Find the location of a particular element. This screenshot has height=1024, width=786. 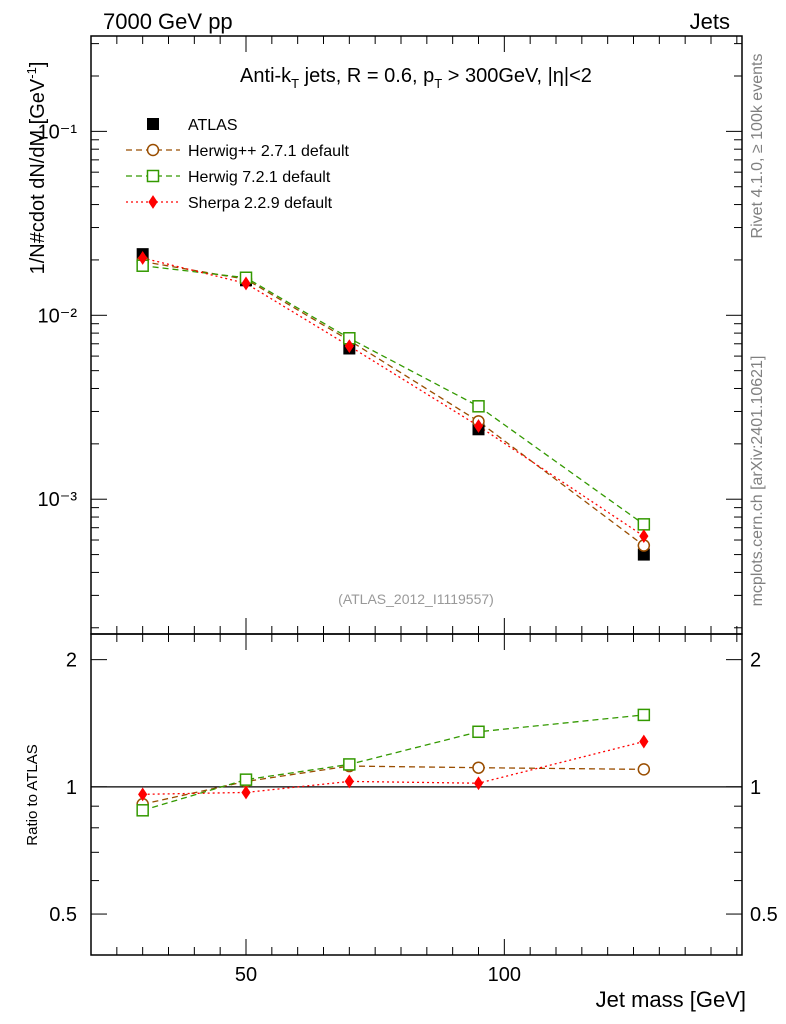

x-tick-label: 100 is located at coordinates (504, 975).